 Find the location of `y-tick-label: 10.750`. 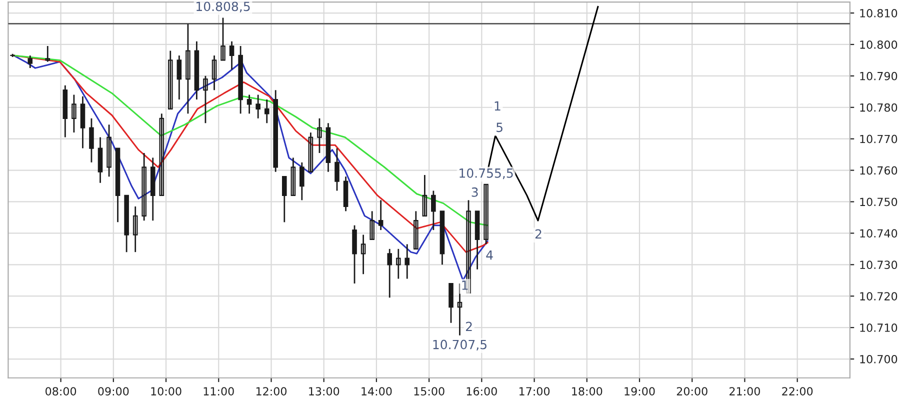

y-tick-label: 10.750 is located at coordinates (879, 202).